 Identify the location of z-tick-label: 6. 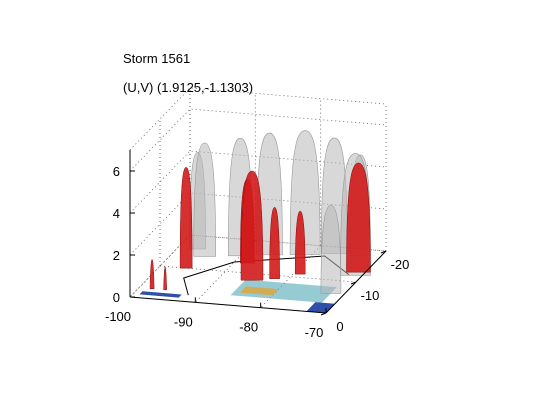
(116, 171).